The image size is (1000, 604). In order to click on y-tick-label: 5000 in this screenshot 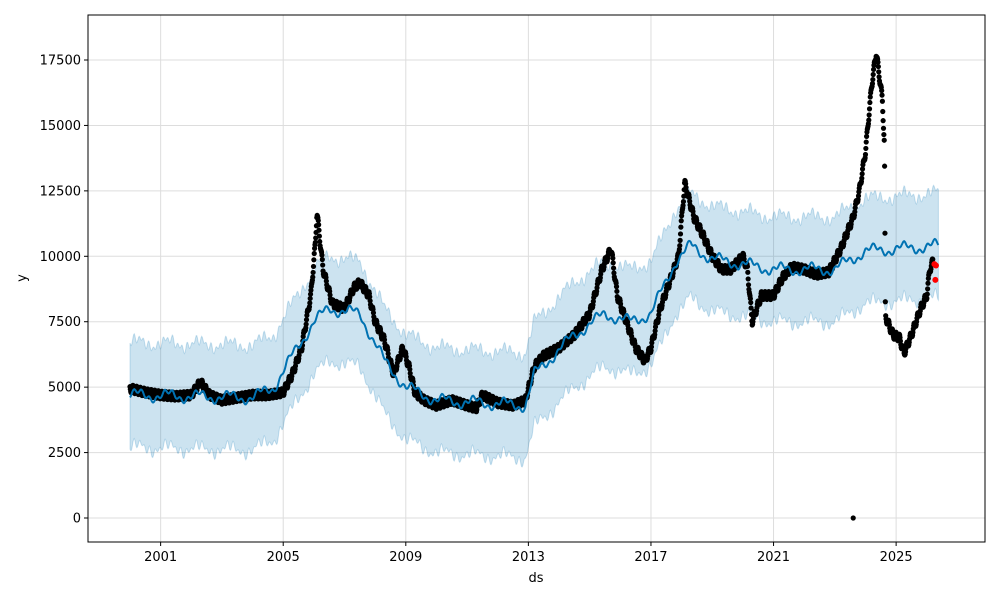, I will do `click(64, 388)`.